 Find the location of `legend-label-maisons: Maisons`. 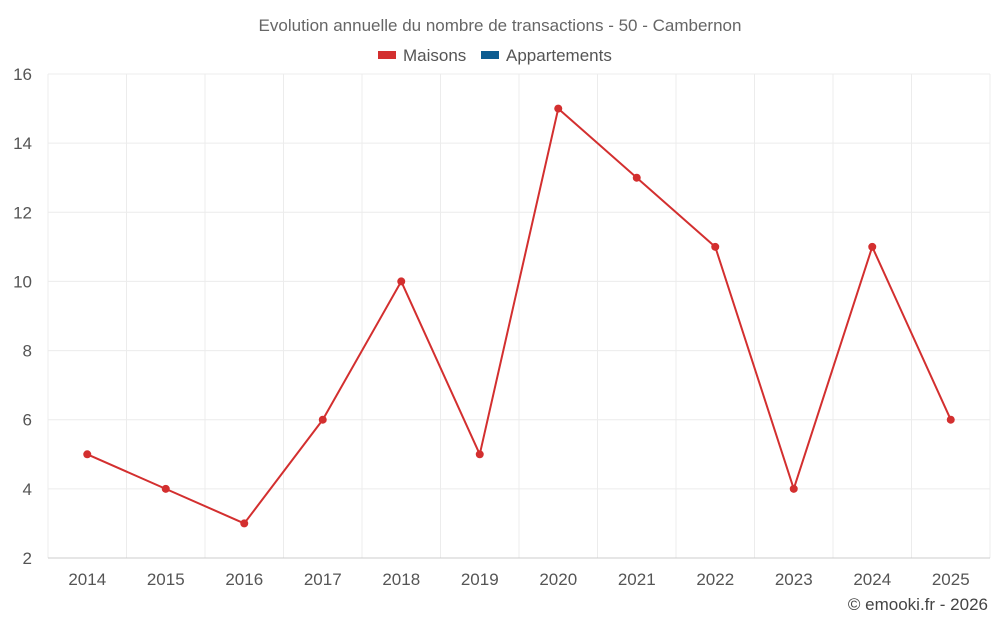

legend-label-maisons: Maisons is located at coordinates (434, 55).